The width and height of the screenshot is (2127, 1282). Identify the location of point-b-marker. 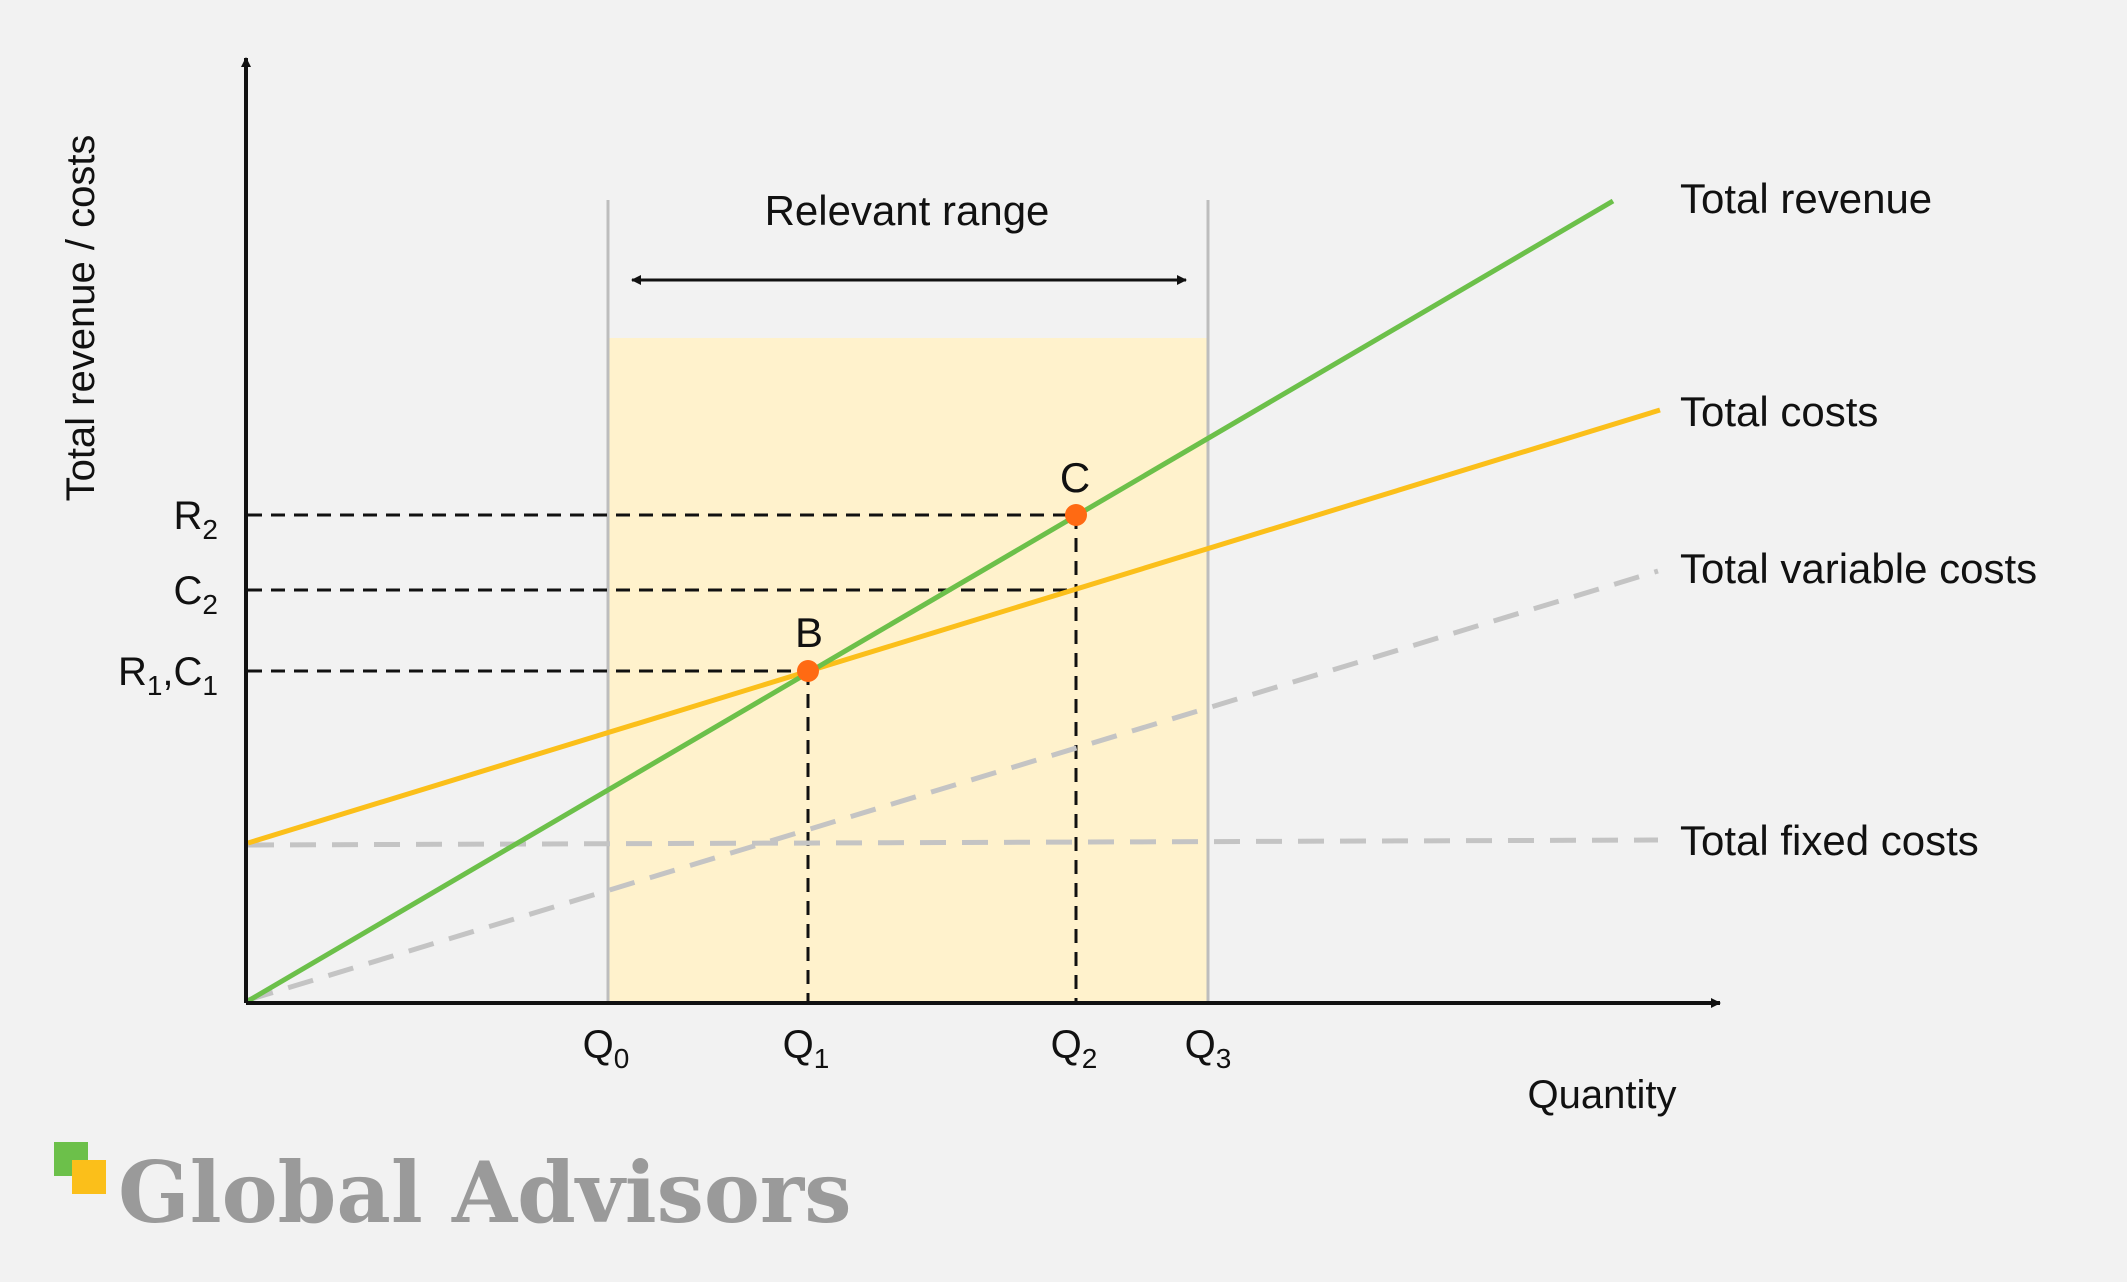
(808, 671).